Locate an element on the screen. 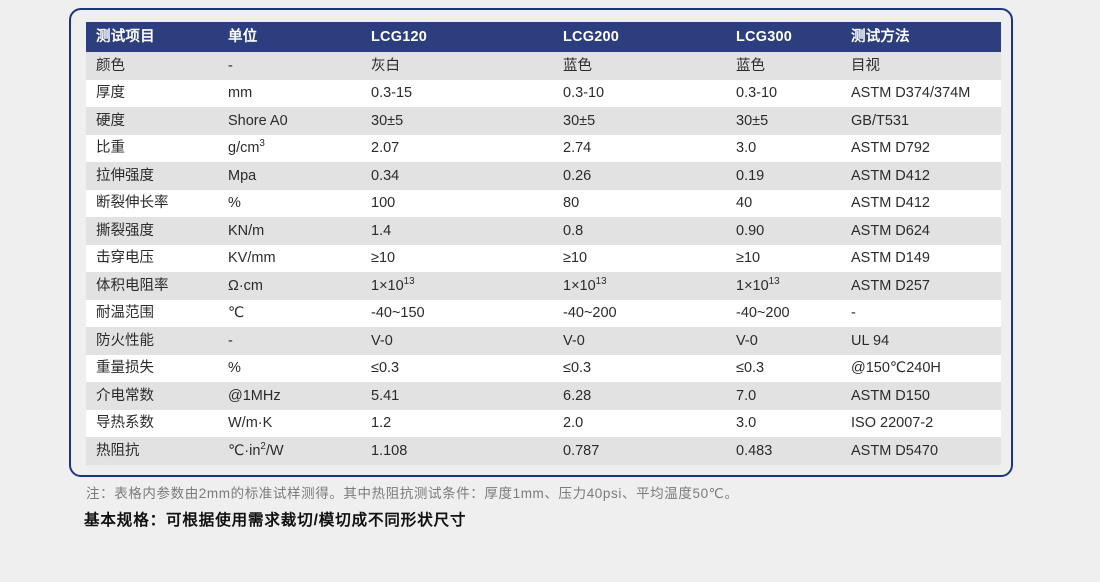 The height and width of the screenshot is (582, 1100). cell-property: 撕裂强度 is located at coordinates (152, 231).